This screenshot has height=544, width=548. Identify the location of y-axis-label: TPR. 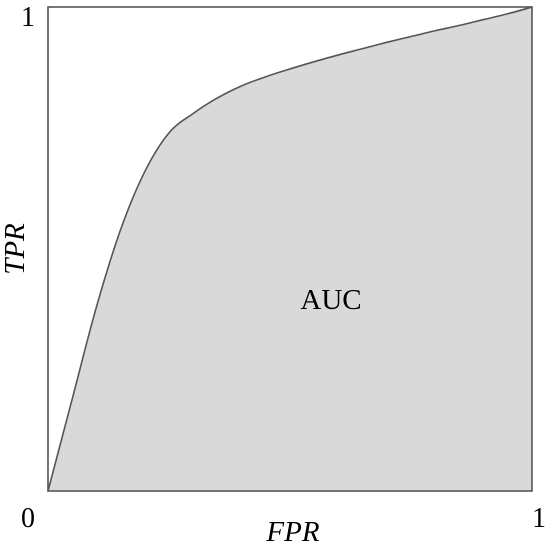
(15, 249).